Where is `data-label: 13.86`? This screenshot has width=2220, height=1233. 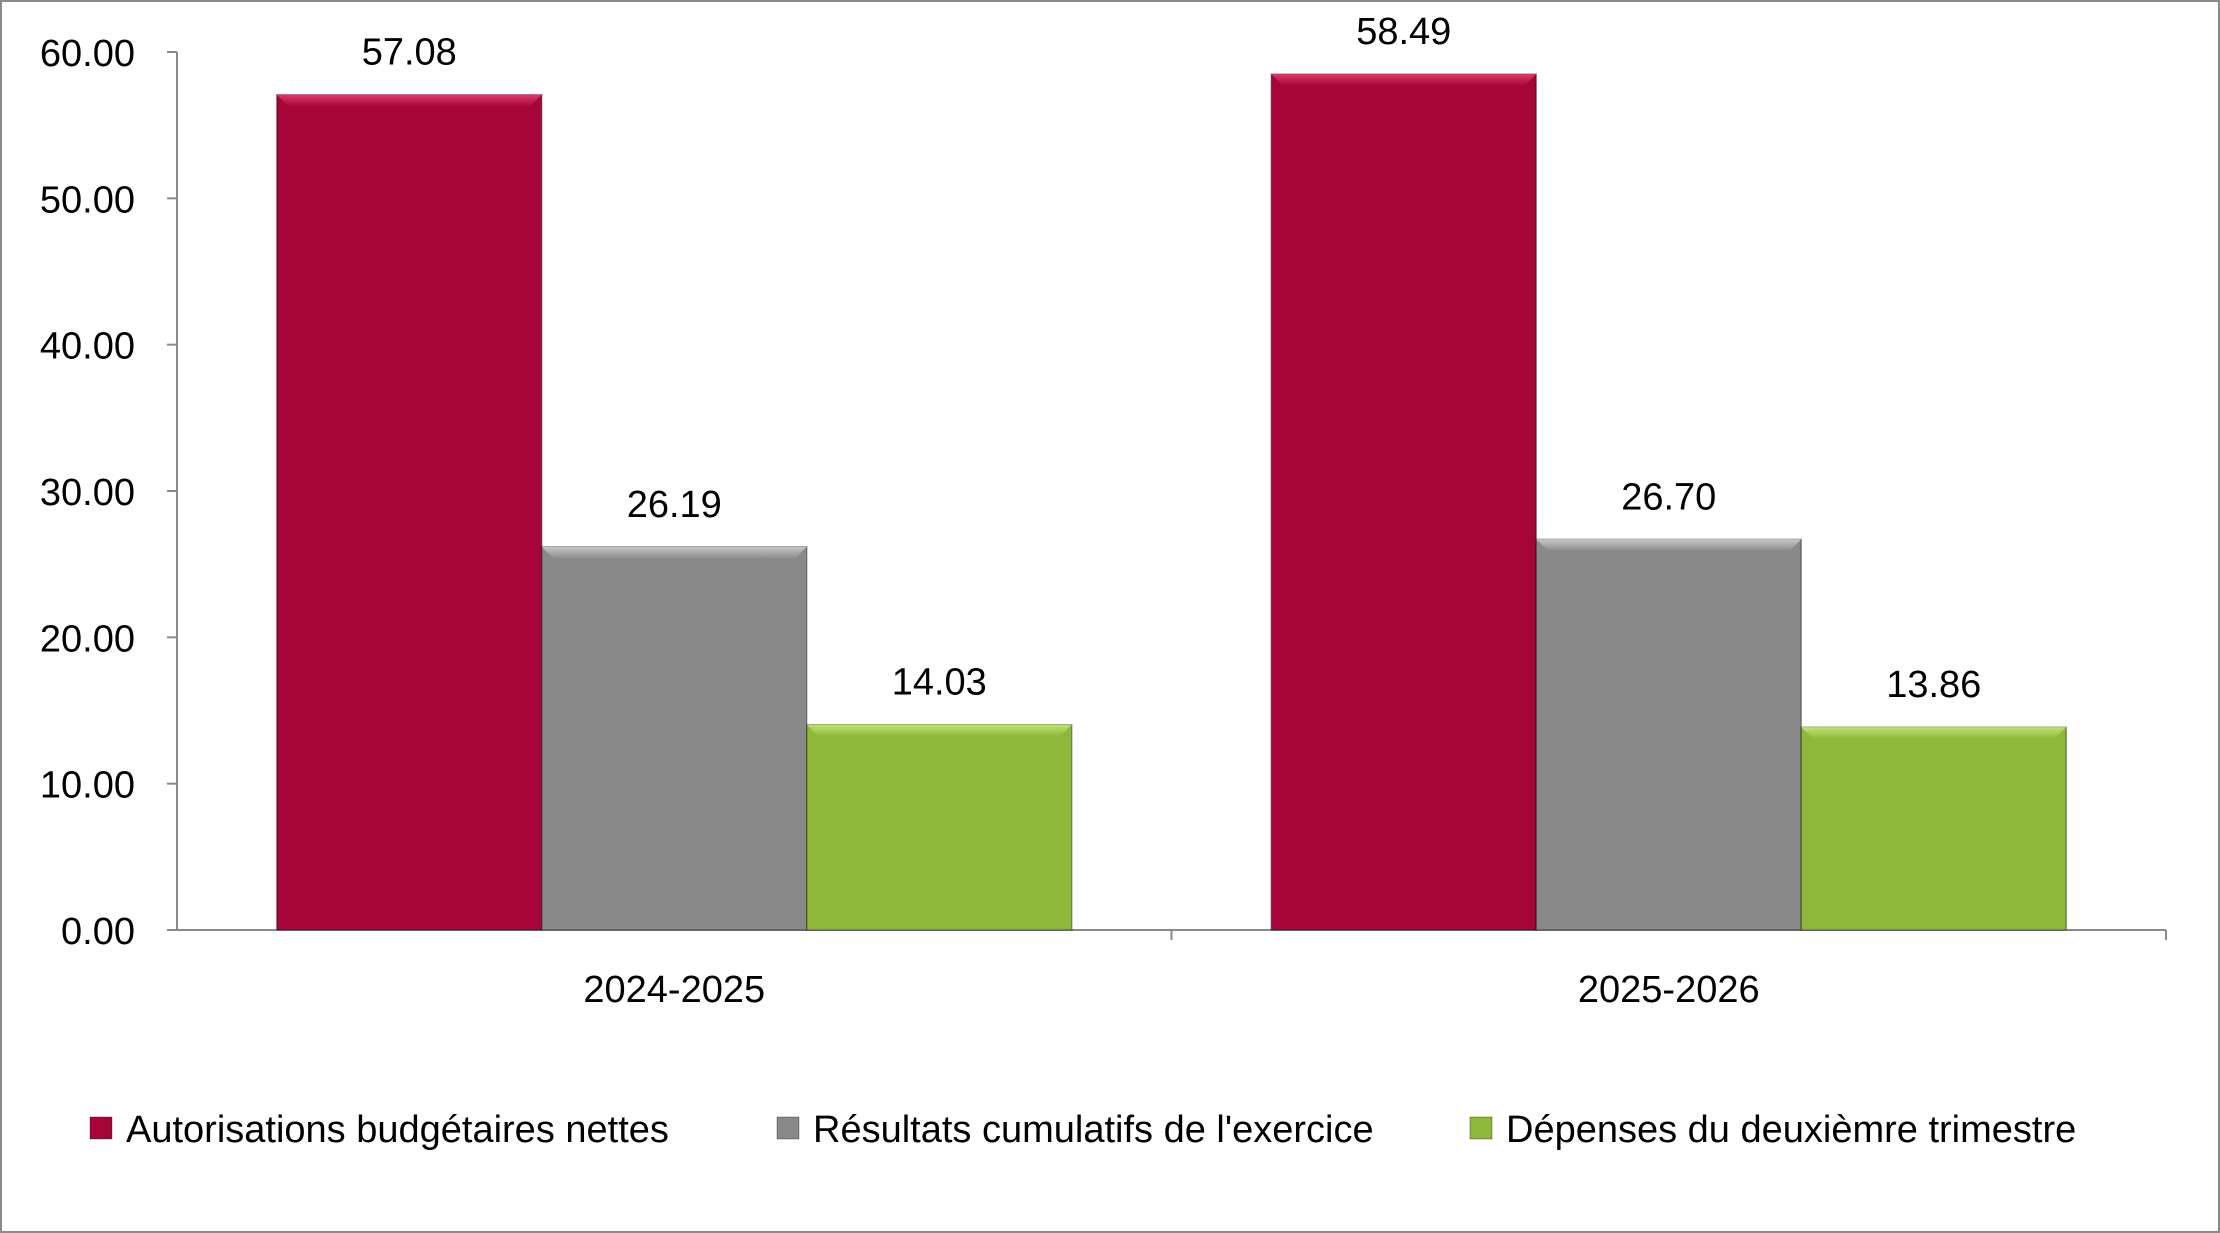 data-label: 13.86 is located at coordinates (1933, 685).